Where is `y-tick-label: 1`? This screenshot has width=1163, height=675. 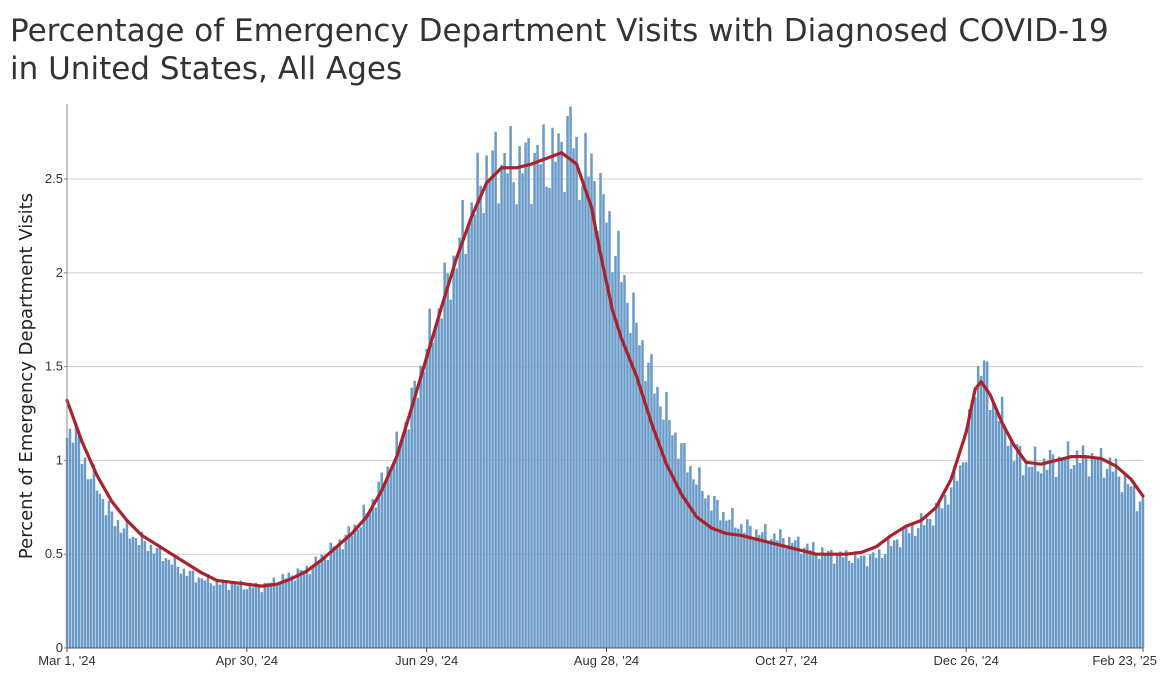
y-tick-label: 1 is located at coordinates (59, 459).